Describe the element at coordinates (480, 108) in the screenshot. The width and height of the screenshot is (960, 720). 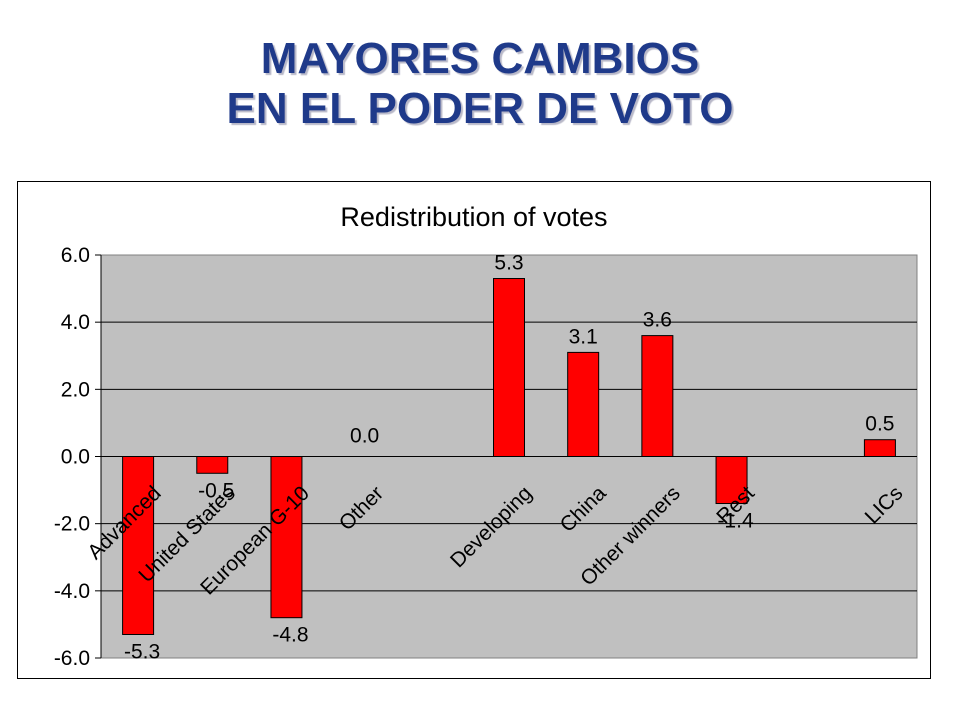
I see `slide-title-line-2: EN EL PODER DE VOTO` at that location.